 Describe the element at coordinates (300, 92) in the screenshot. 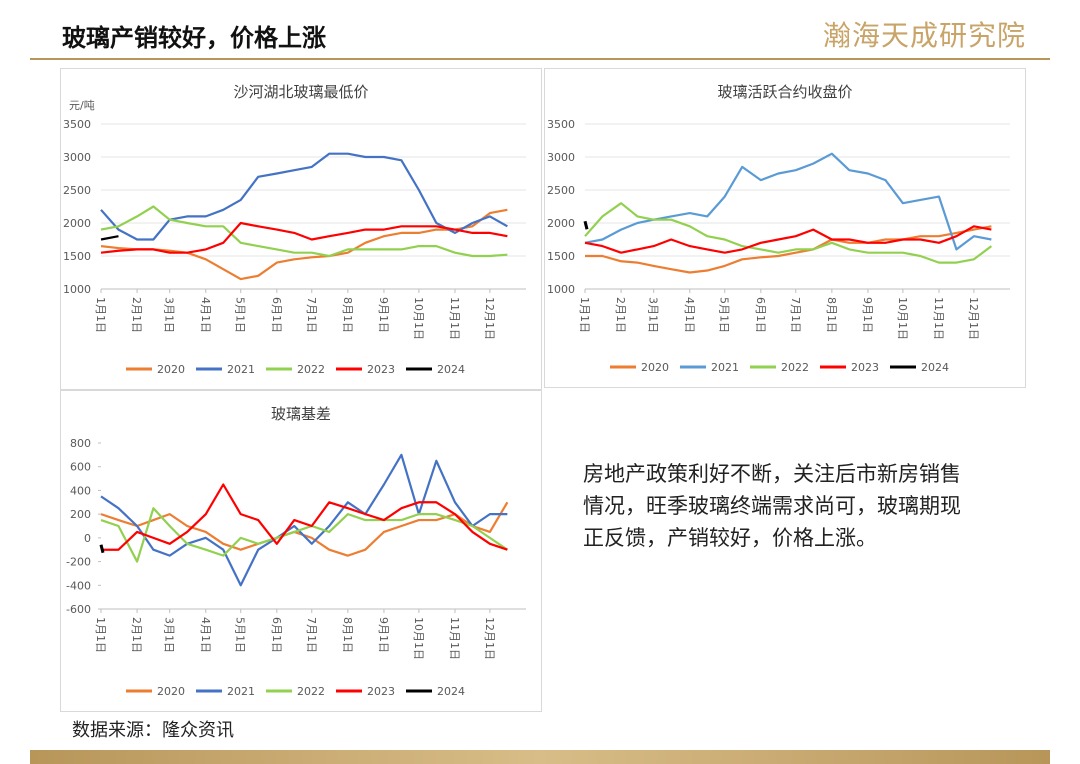

I see `chart-title: 沙河湖北玻璃最低价` at that location.